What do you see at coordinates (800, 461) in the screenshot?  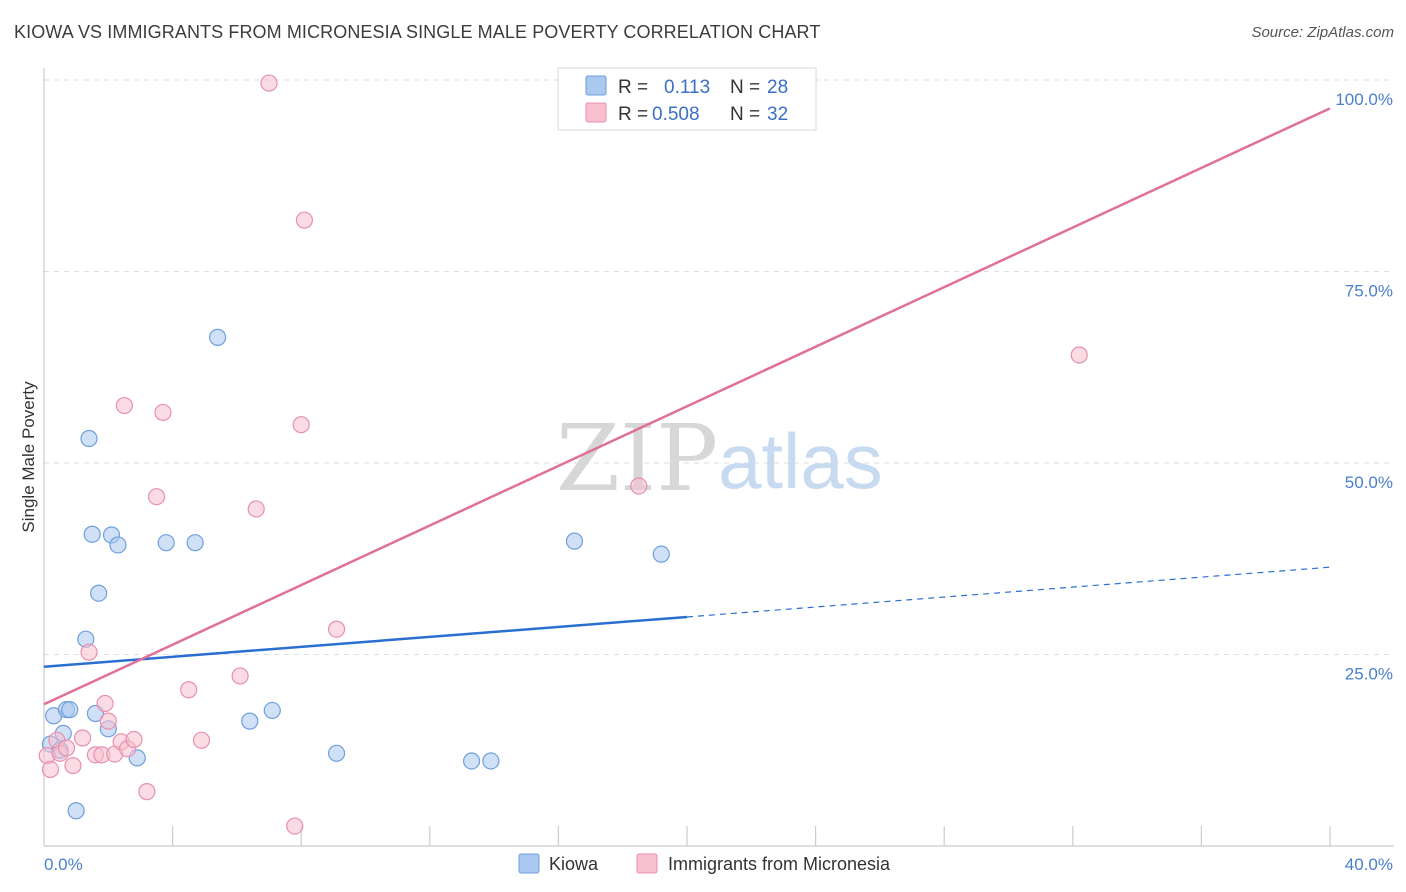 I see `watermark-atlas: atlas` at bounding box center [800, 461].